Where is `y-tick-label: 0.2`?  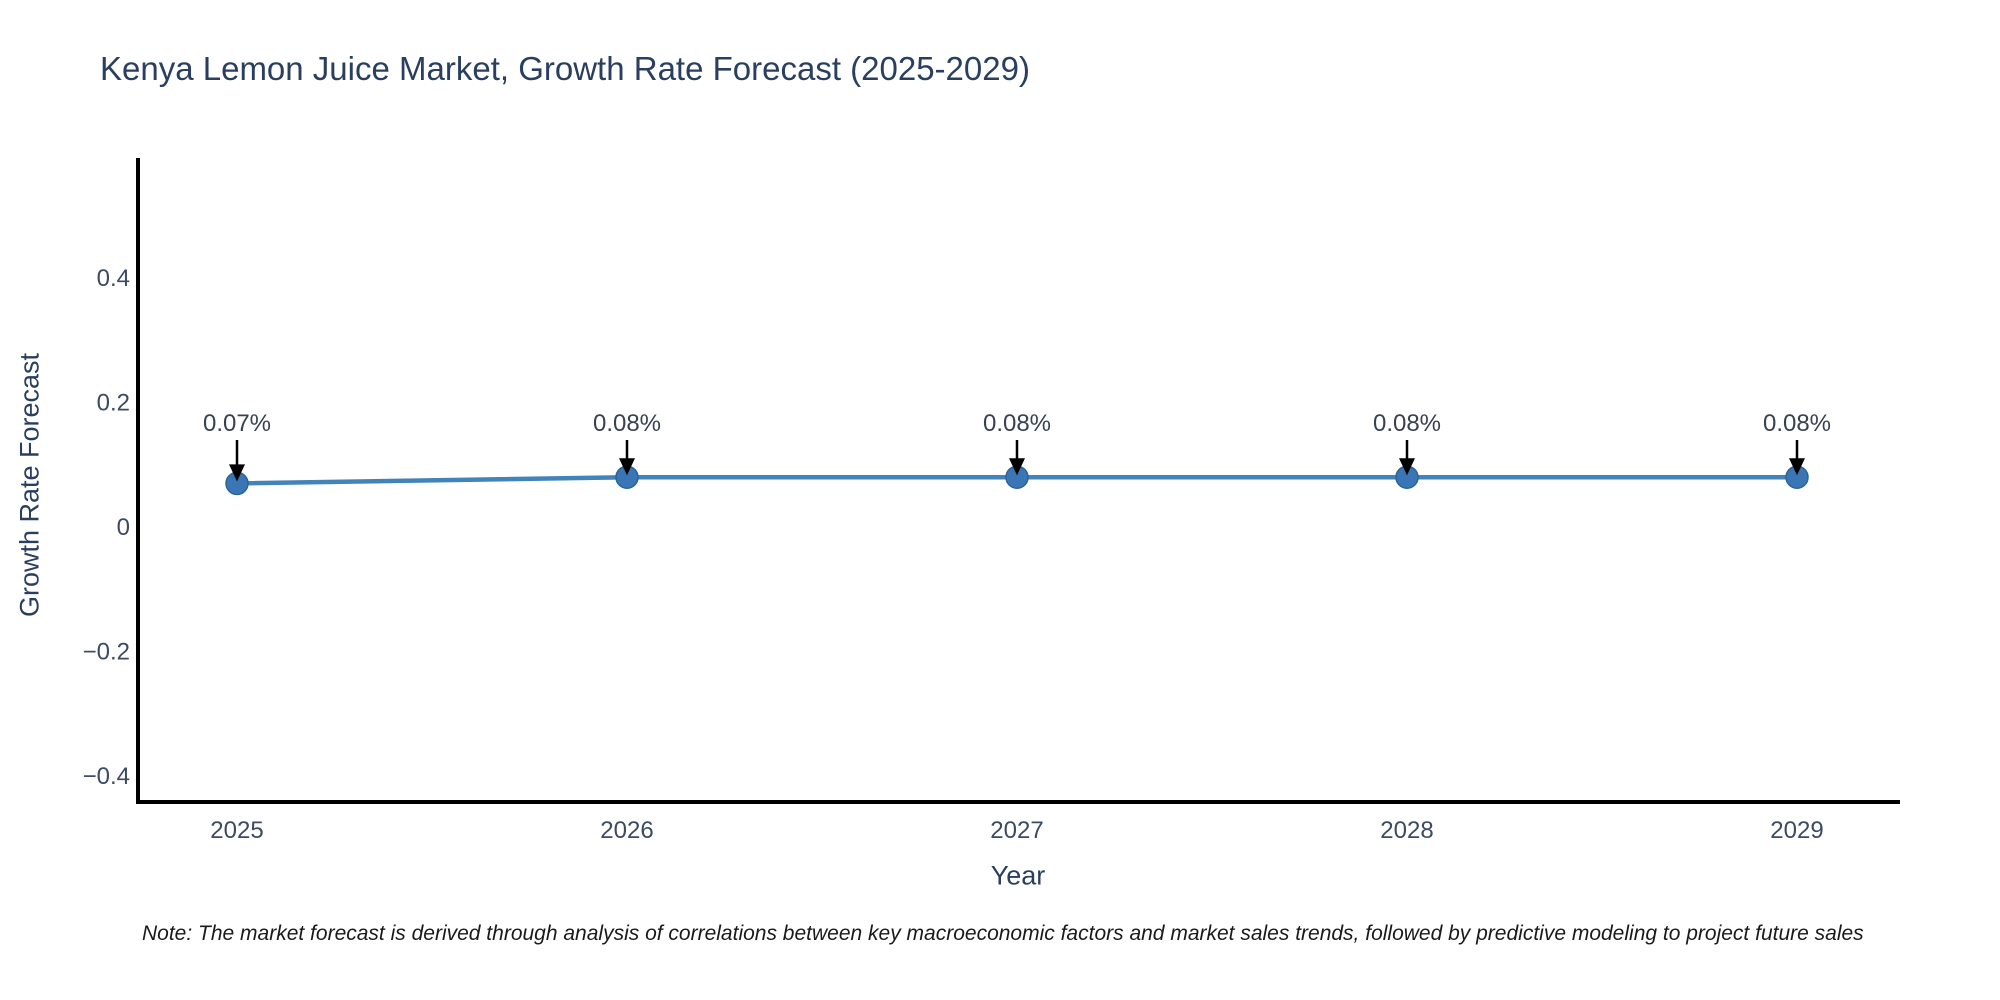 y-tick-label: 0.2 is located at coordinates (113, 403).